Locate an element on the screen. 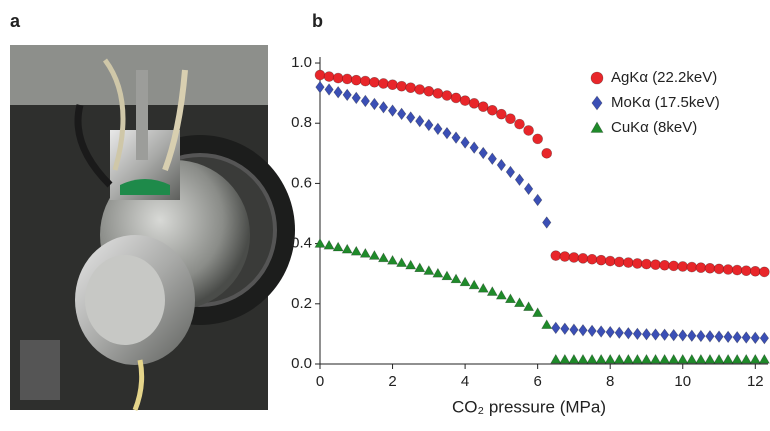 Image resolution: width=770 pixels, height=431 pixels. x-tick-label: 0 is located at coordinates (320, 381).